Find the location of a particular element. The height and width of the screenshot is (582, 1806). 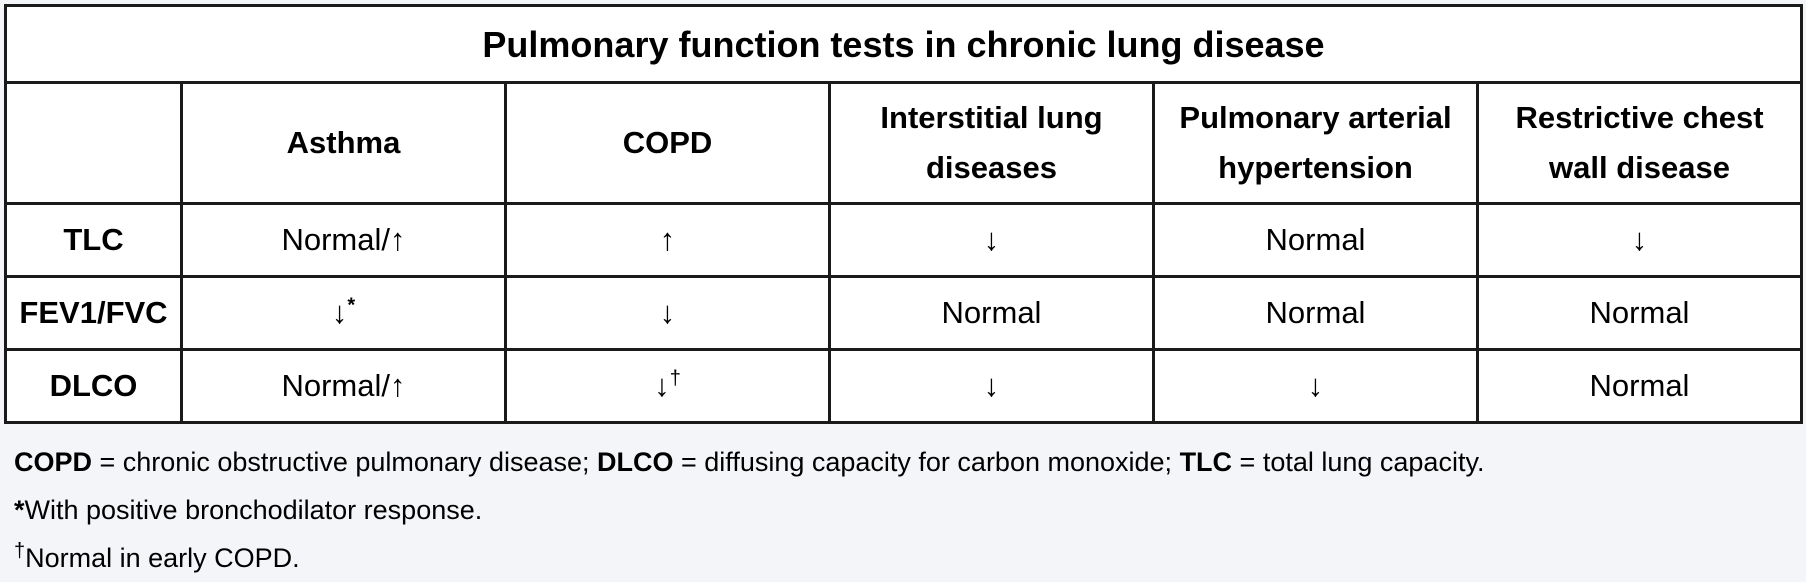

row-label: FEV1/FVC is located at coordinates (93, 313).